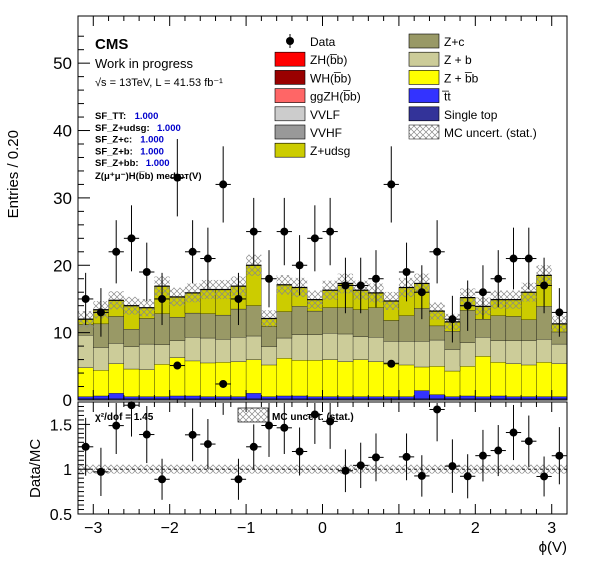 This screenshot has width=596, height=572. I want to click on legend-item: t̅t, so click(430, 96).